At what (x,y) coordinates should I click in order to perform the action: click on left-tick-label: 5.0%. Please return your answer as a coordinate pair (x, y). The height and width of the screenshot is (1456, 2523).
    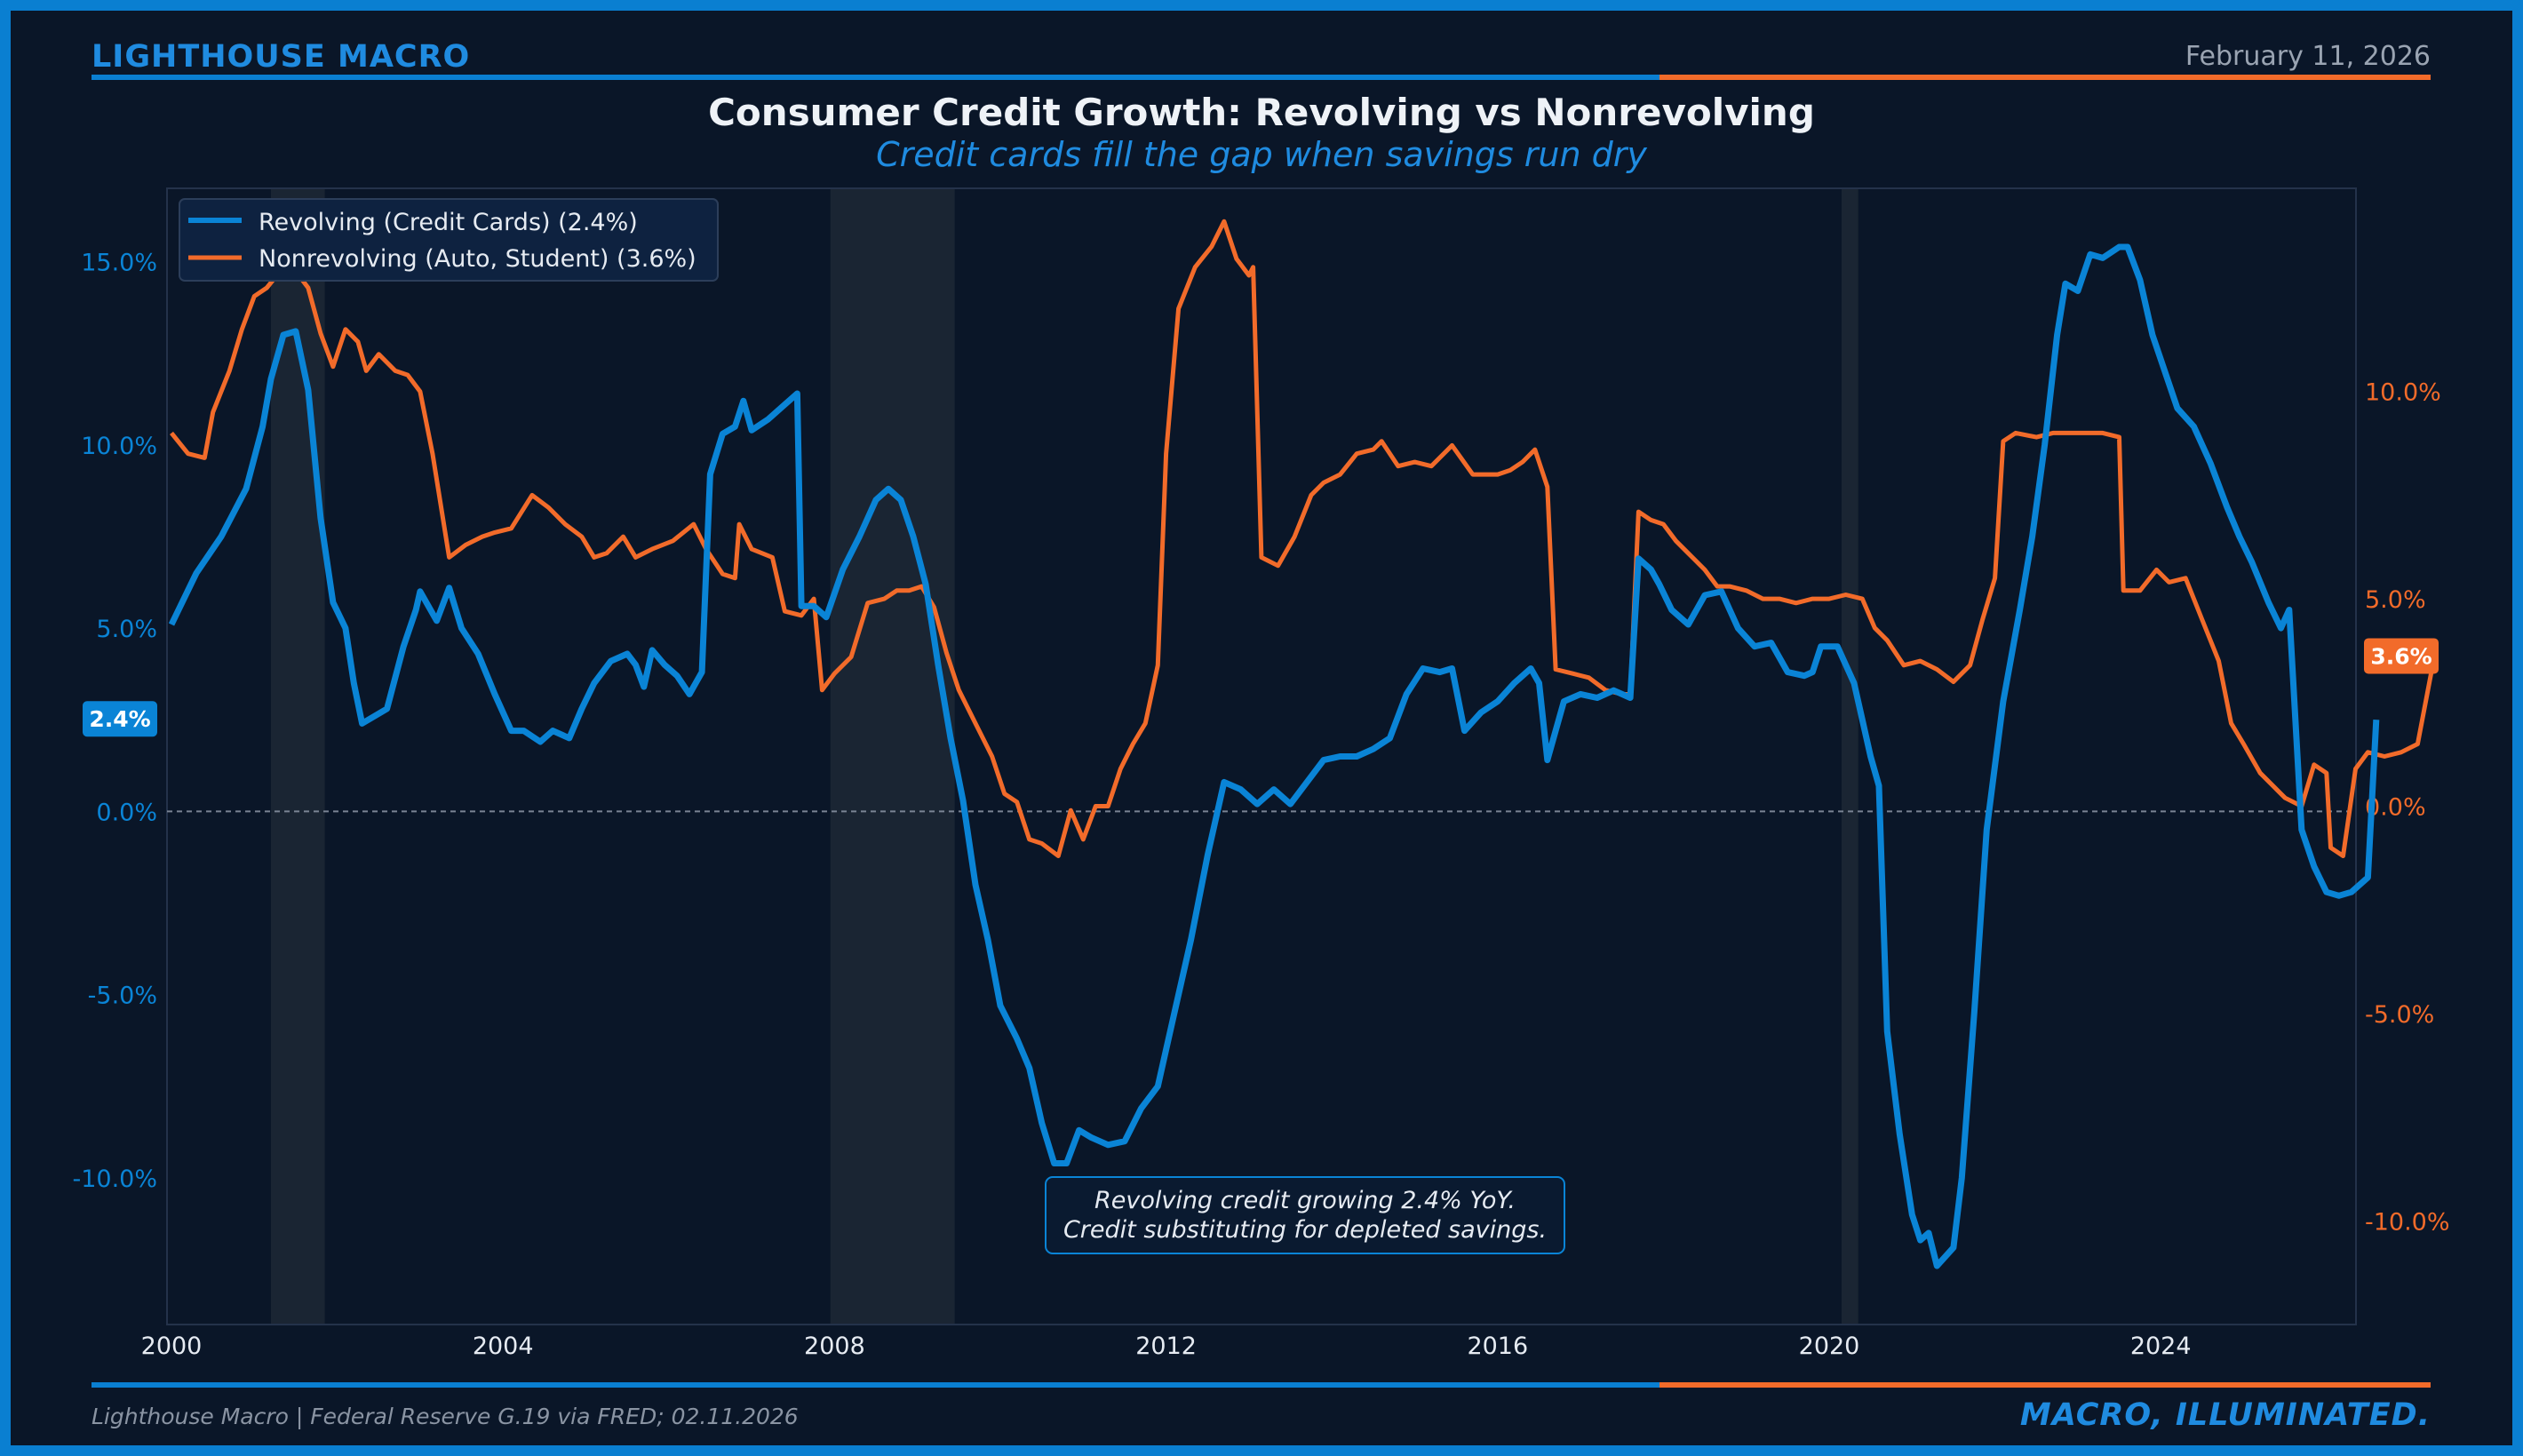
    Looking at the image, I should click on (126, 629).